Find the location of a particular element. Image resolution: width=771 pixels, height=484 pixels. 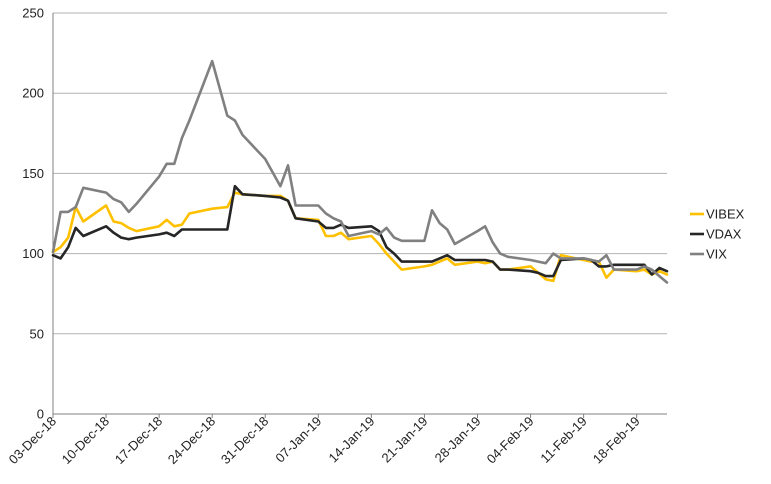

legend-label-vibex: VIBEX is located at coordinates (725, 214).